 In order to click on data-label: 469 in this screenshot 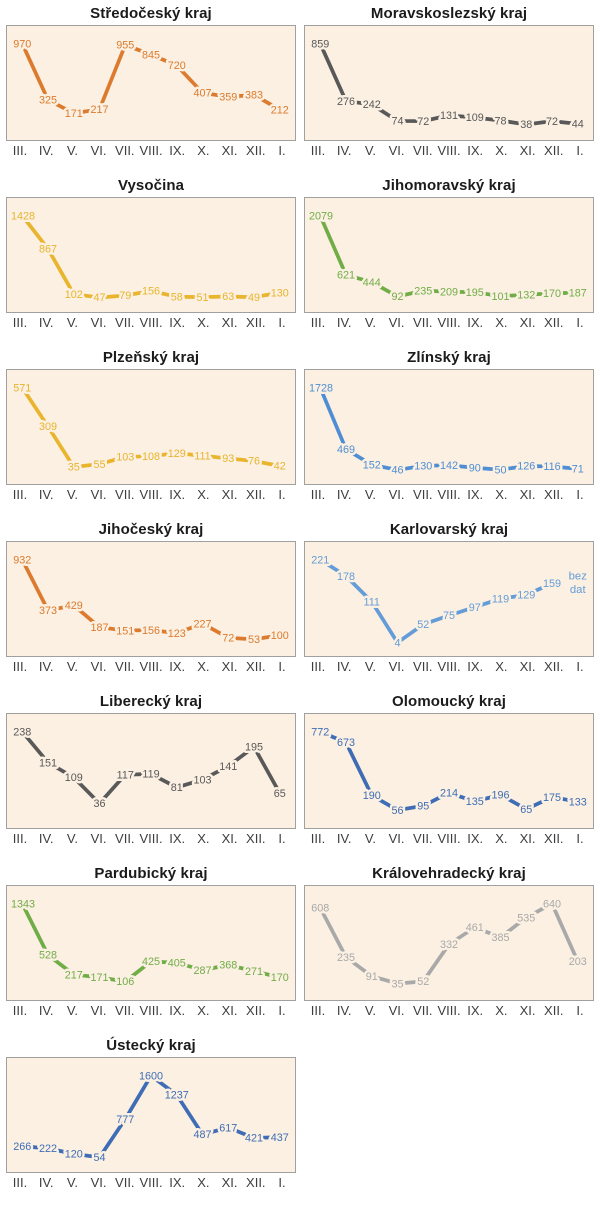, I will do `click(346, 450)`.